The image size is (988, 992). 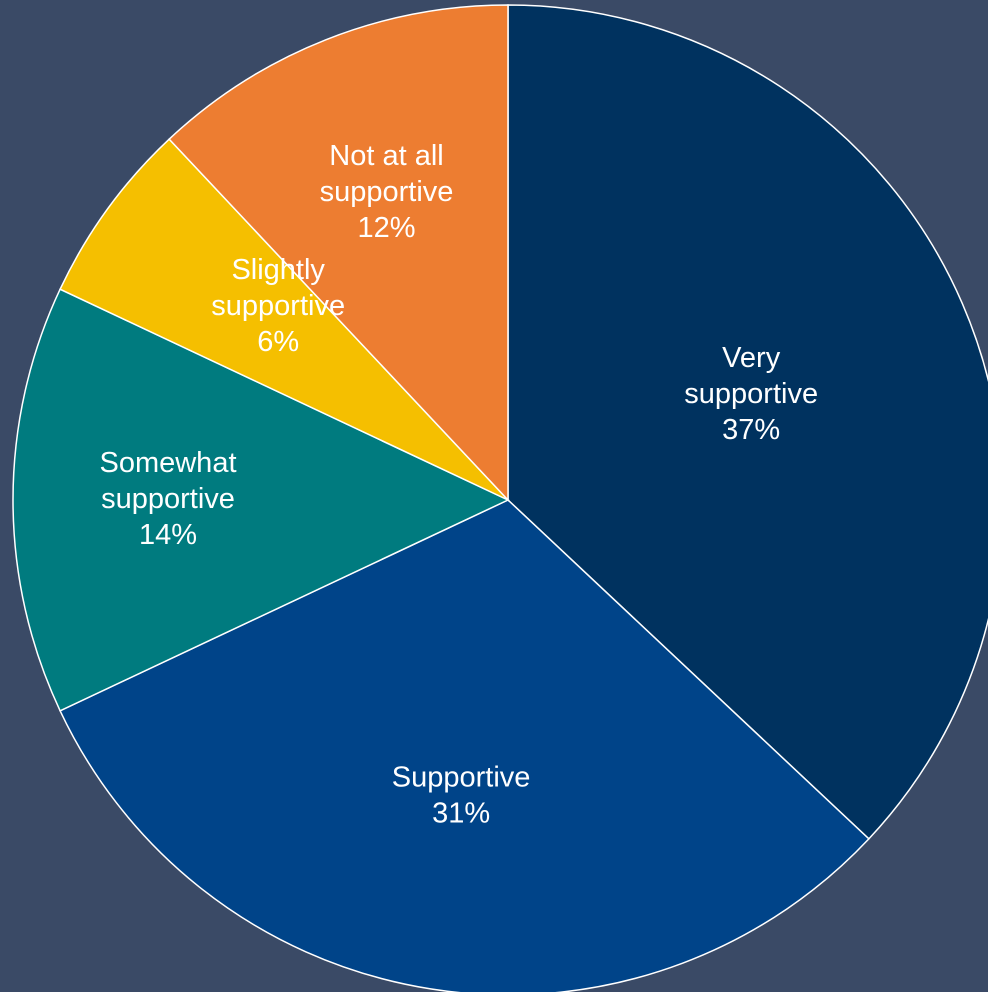 I want to click on slice-label: Very supportive 37%, so click(x=751, y=393).